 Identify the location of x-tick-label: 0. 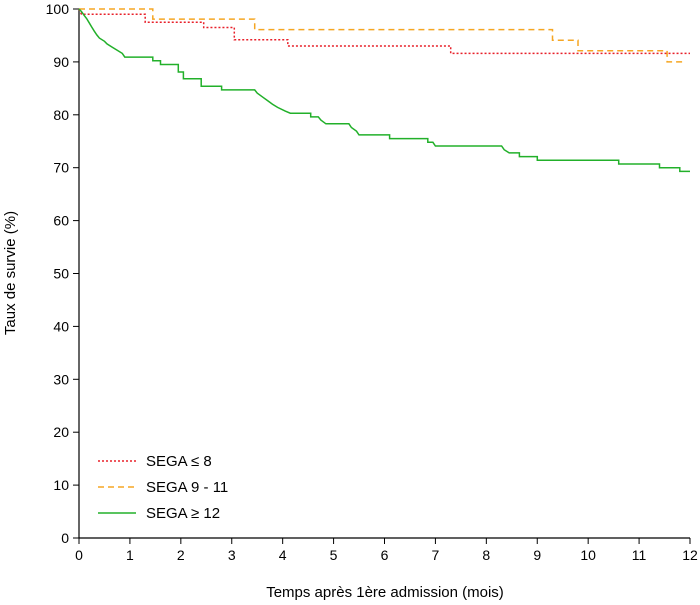
(79, 555).